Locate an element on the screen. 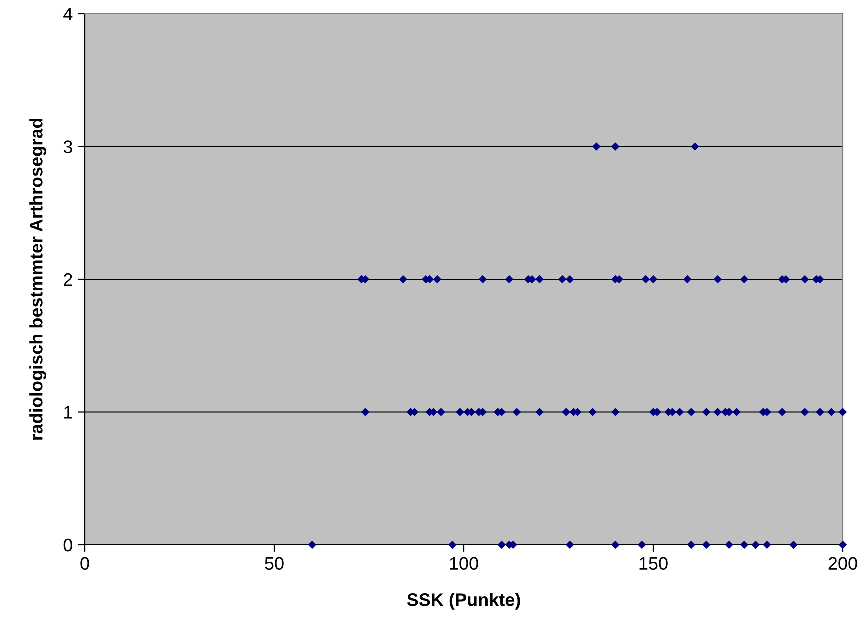 This screenshot has height=643, width=866. y-axis-title: radiologisch bestmmter Arthrosegrad is located at coordinates (38, 279).